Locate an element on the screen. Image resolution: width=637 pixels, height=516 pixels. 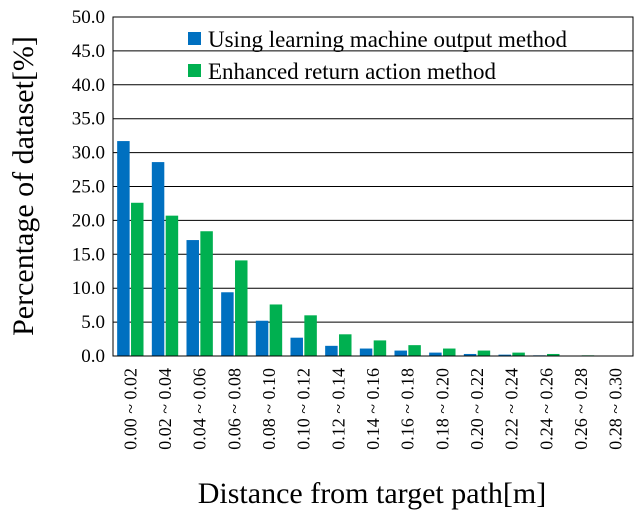
x-tick-label: 0.18 ~ 0.20 is located at coordinates (442, 409).